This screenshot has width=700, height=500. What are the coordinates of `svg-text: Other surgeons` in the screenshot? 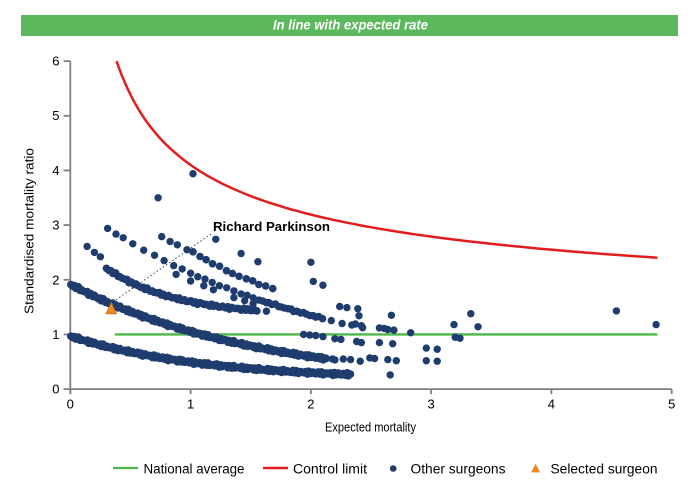 It's located at (458, 469).